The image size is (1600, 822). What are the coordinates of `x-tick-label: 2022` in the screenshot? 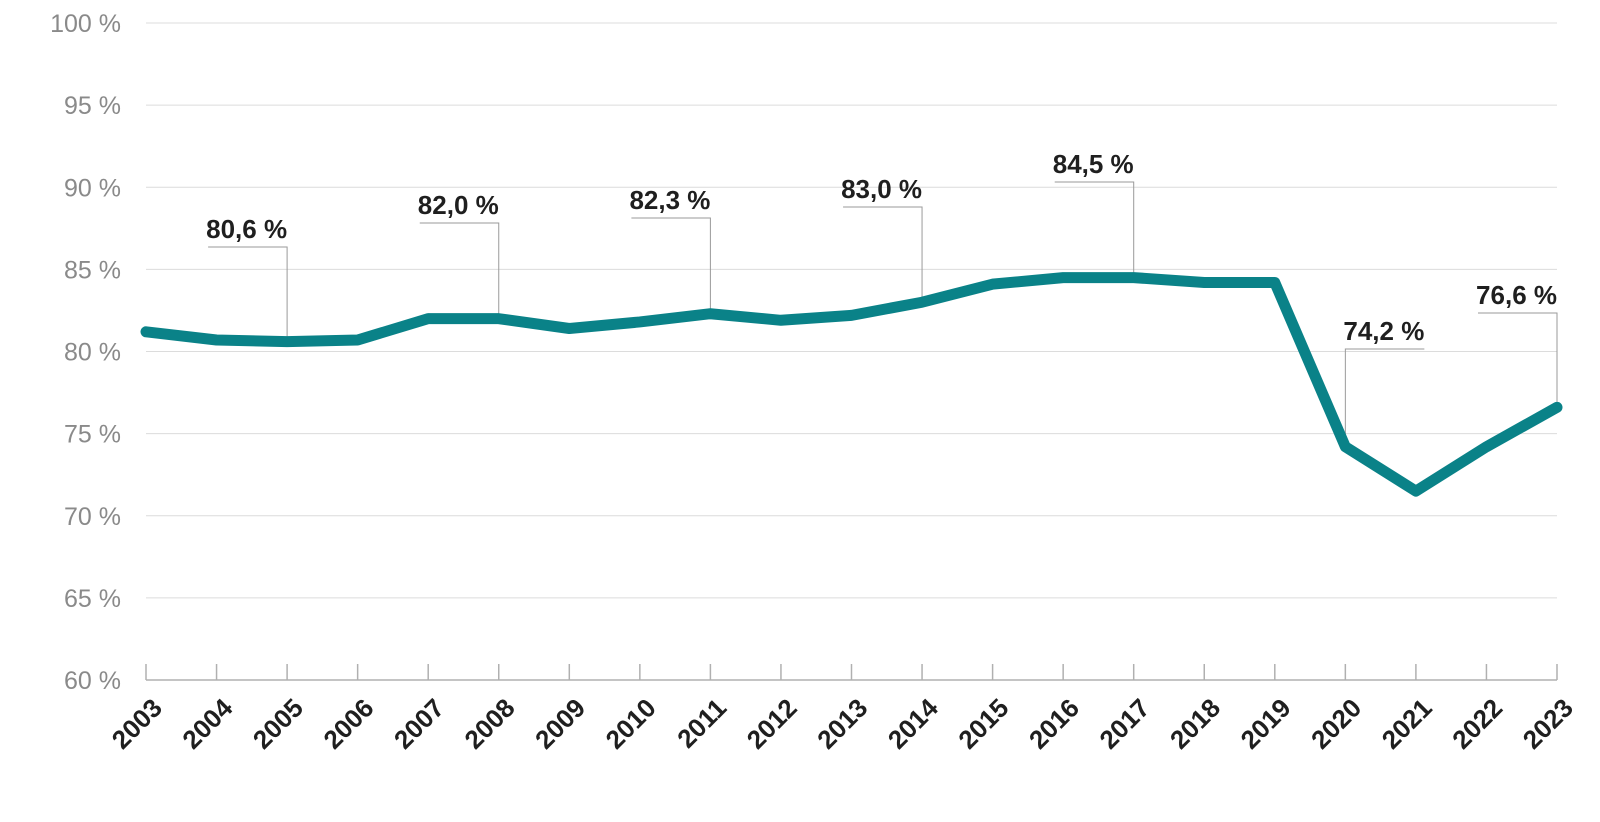 It's located at (1477, 724).